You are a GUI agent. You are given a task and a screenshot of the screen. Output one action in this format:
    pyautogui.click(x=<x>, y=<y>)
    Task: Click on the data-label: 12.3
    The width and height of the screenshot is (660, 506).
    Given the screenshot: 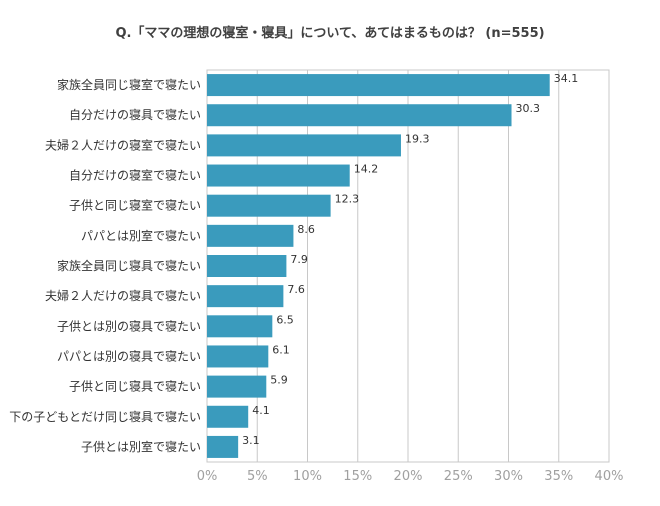 What is the action you would take?
    pyautogui.click(x=347, y=199)
    